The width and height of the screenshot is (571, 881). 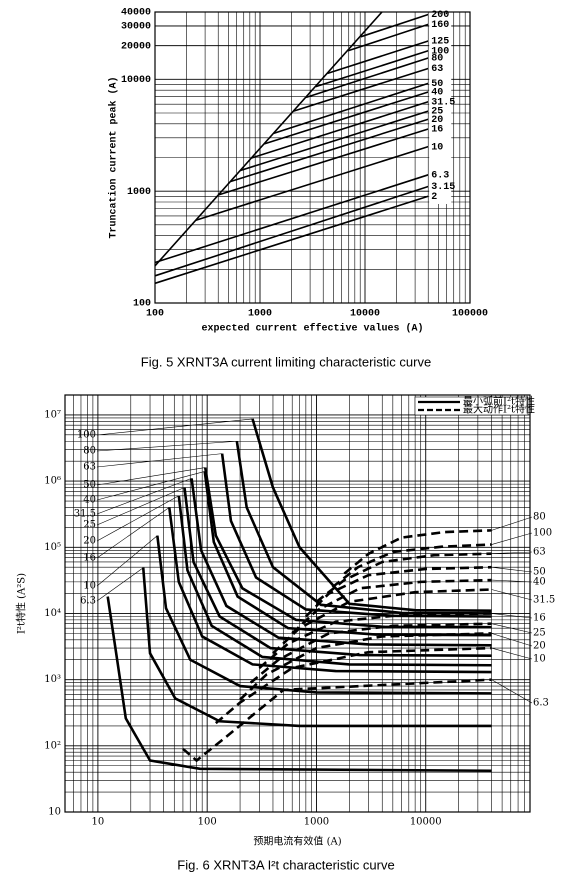 I want to click on y-tick-label: 1000, so click(x=139, y=192).